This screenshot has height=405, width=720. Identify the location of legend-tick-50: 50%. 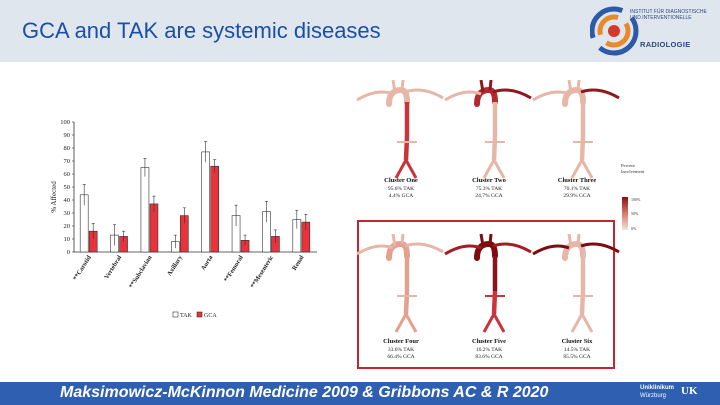
(635, 213).